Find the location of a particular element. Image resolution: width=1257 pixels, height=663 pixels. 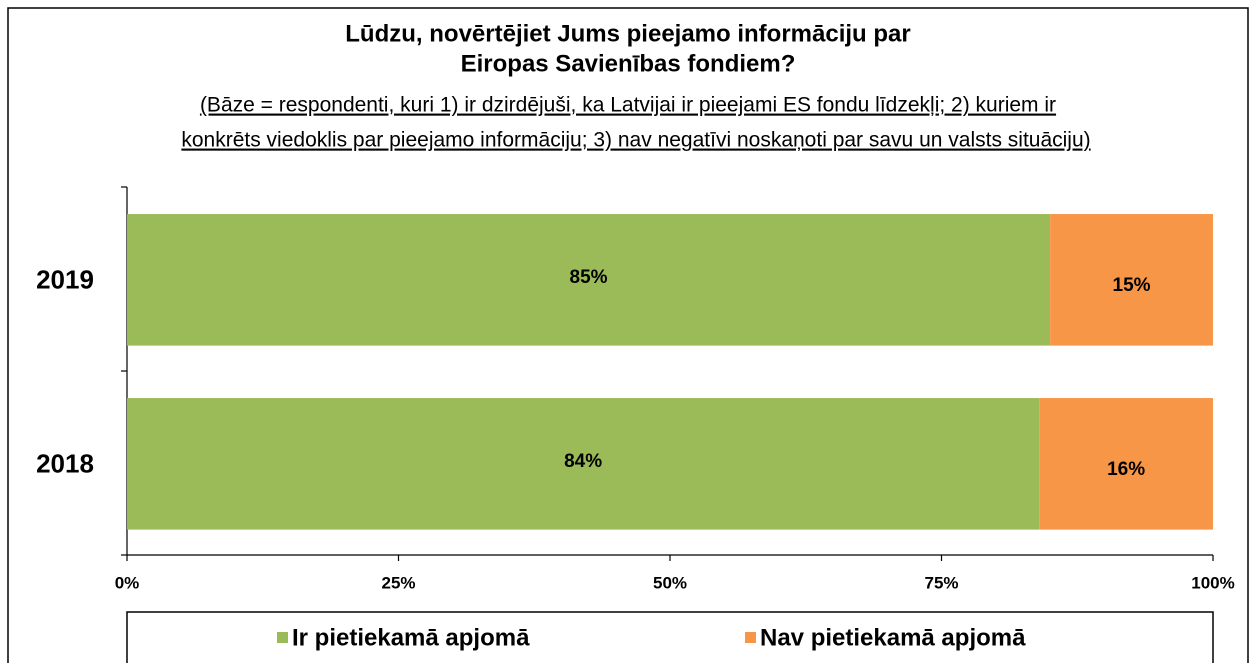

data-label: 85% is located at coordinates (589, 277).